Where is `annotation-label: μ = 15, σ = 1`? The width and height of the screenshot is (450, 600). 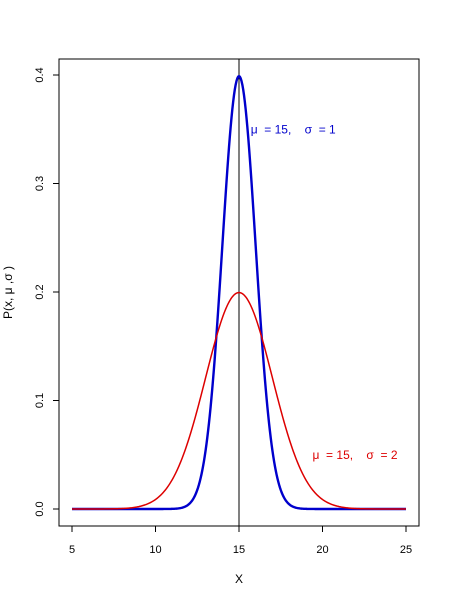 annotation-label: μ = 15, σ = 1 is located at coordinates (293, 129).